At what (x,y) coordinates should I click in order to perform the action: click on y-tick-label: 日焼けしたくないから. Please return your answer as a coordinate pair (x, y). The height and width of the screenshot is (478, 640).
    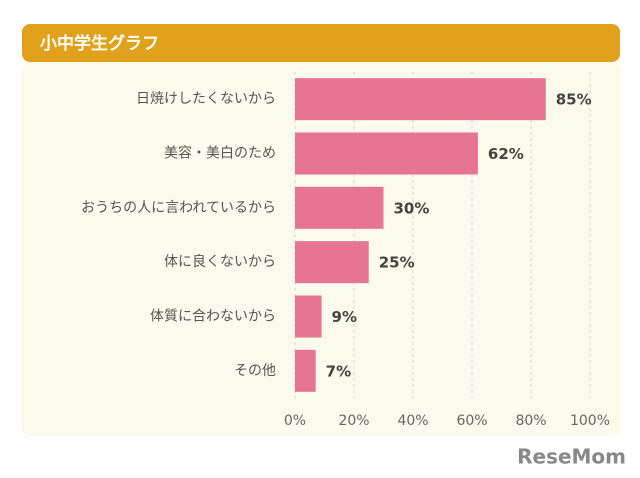
    Looking at the image, I should click on (206, 99).